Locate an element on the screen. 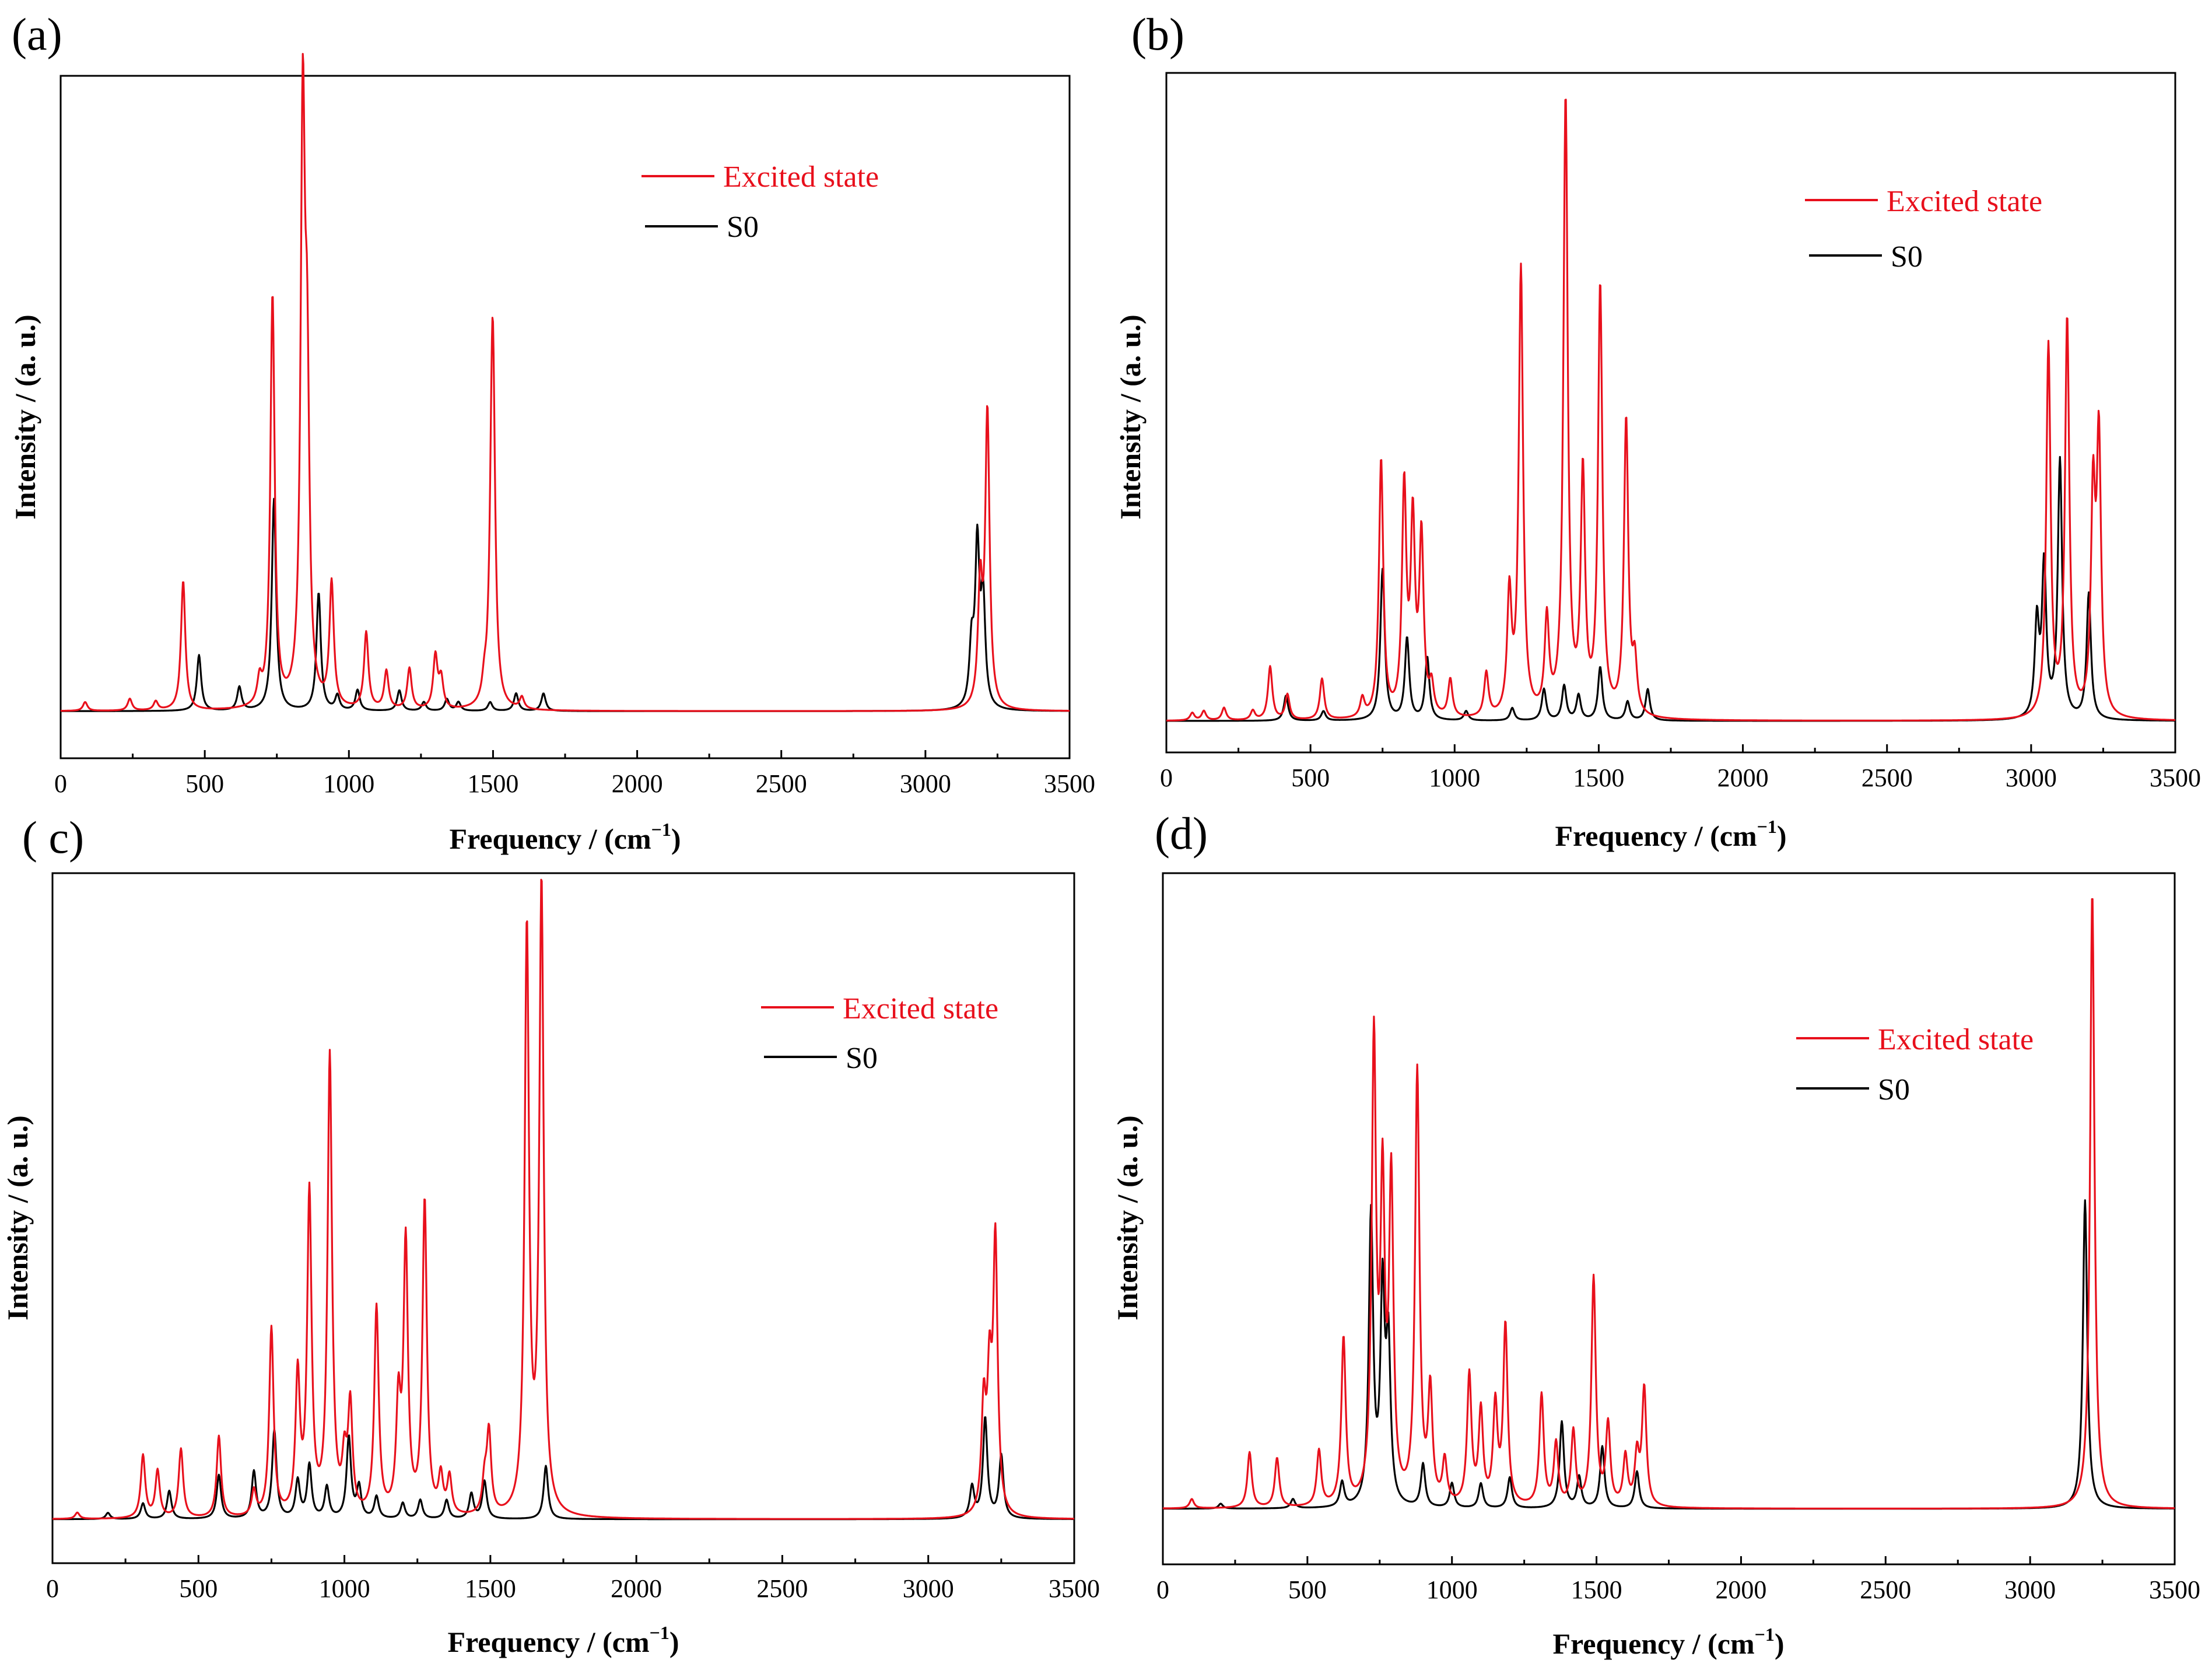 The height and width of the screenshot is (1667, 2212). panel-label: ( c) is located at coordinates (53, 837).